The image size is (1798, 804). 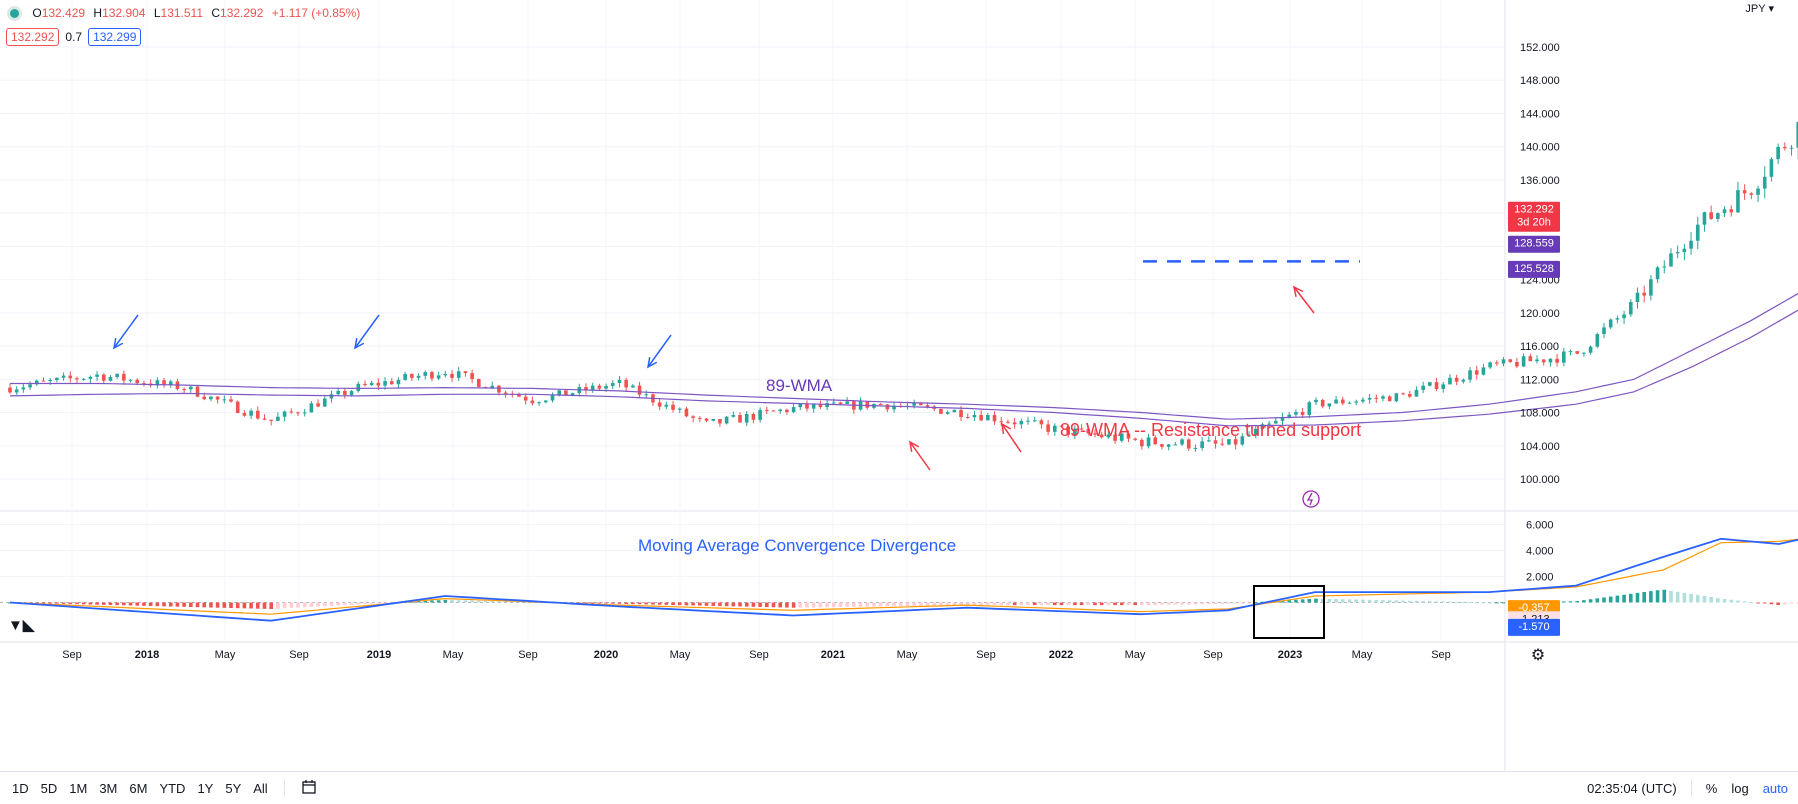 I want to click on range-button: All, so click(x=260, y=788).